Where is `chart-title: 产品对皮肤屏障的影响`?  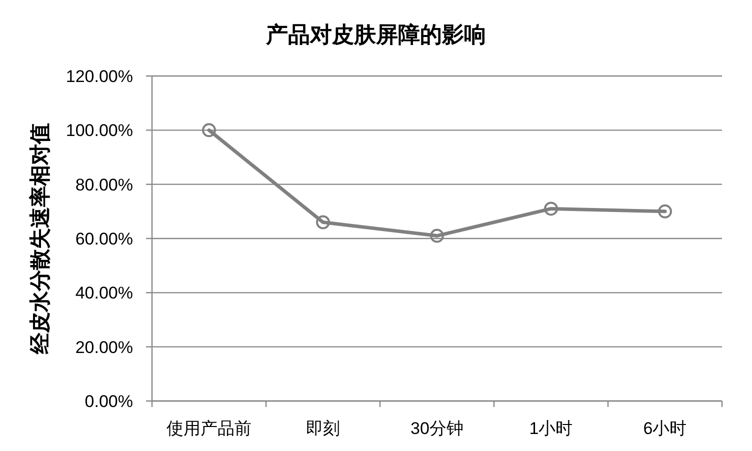 chart-title: 产品对皮肤屏障的影响 is located at coordinates (375, 34).